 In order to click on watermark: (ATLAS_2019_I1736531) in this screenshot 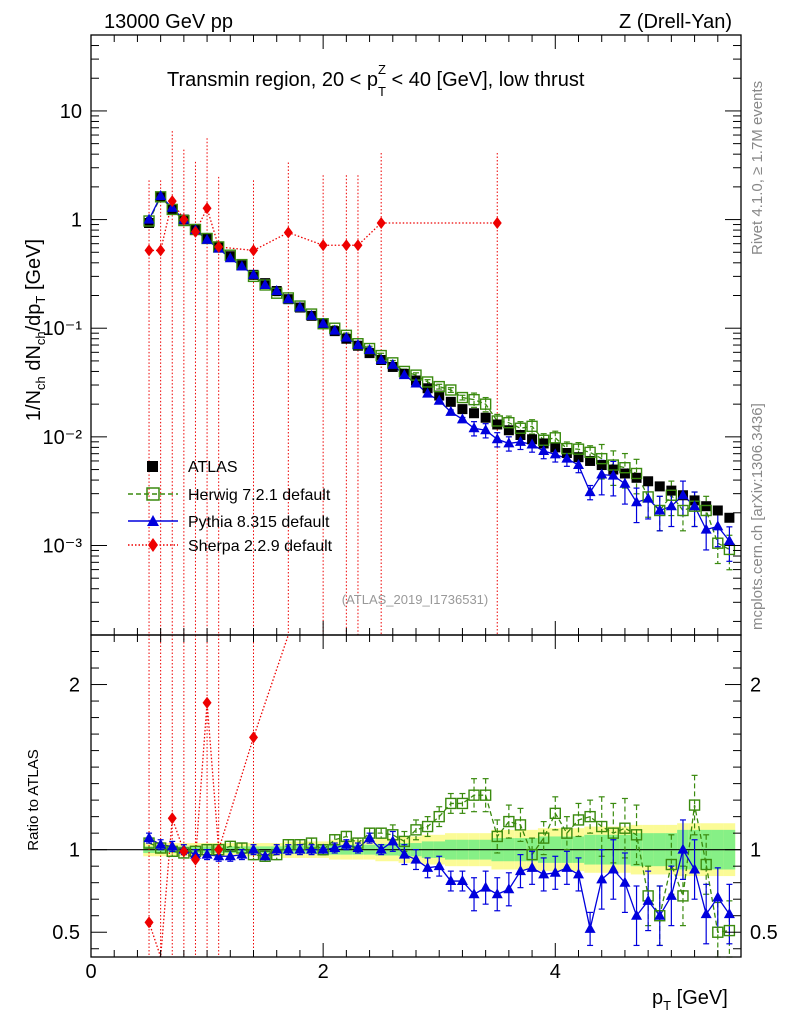, I will do `click(415, 599)`.